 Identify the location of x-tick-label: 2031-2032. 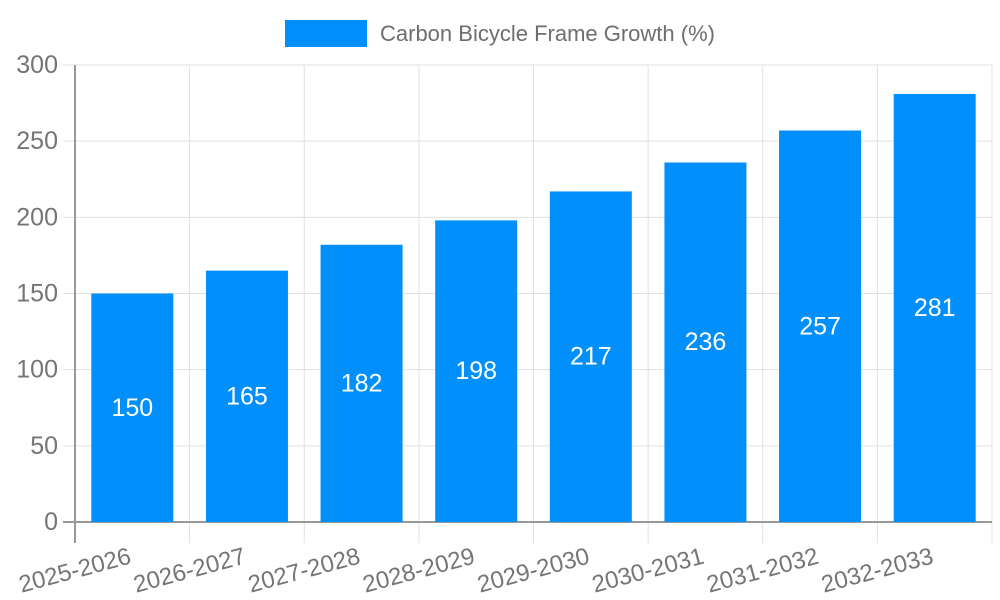
(763, 571).